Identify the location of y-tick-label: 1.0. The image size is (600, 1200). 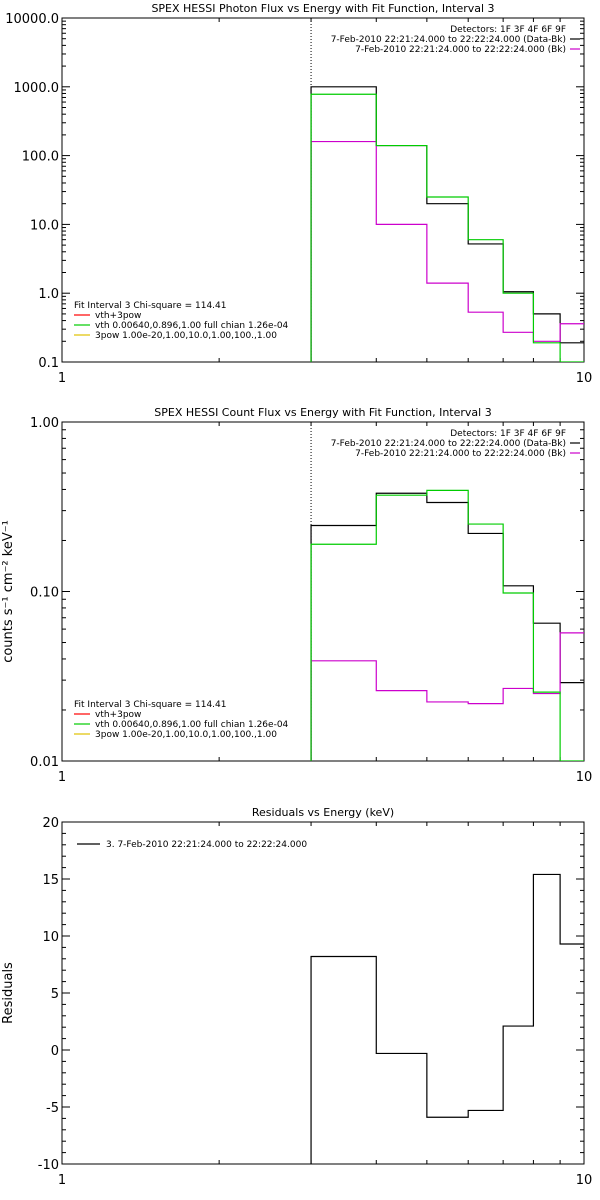
(48, 294).